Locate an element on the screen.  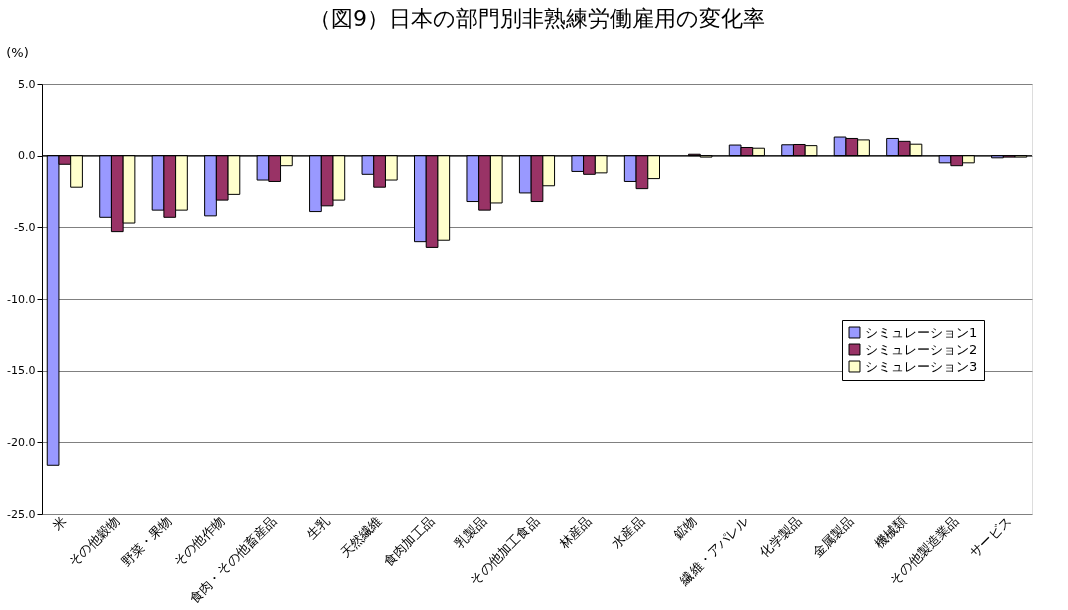
x-tick-label: 天然繊維 is located at coordinates (361, 536).